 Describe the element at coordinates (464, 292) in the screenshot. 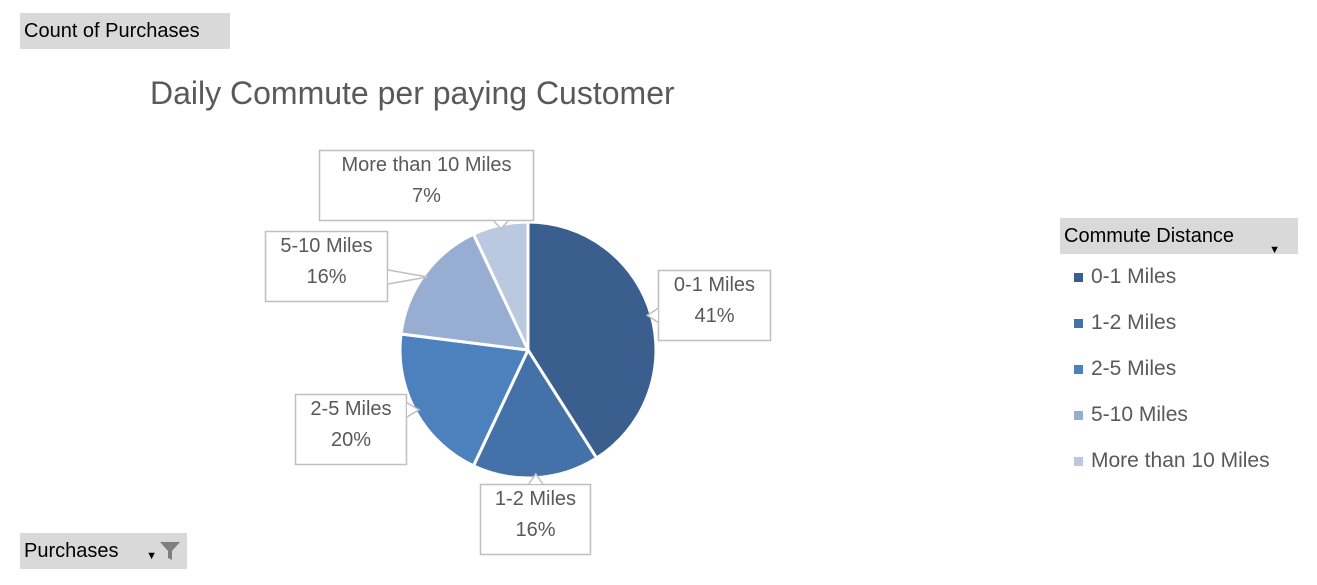

I see `pie-slice-5-10-miles` at that location.